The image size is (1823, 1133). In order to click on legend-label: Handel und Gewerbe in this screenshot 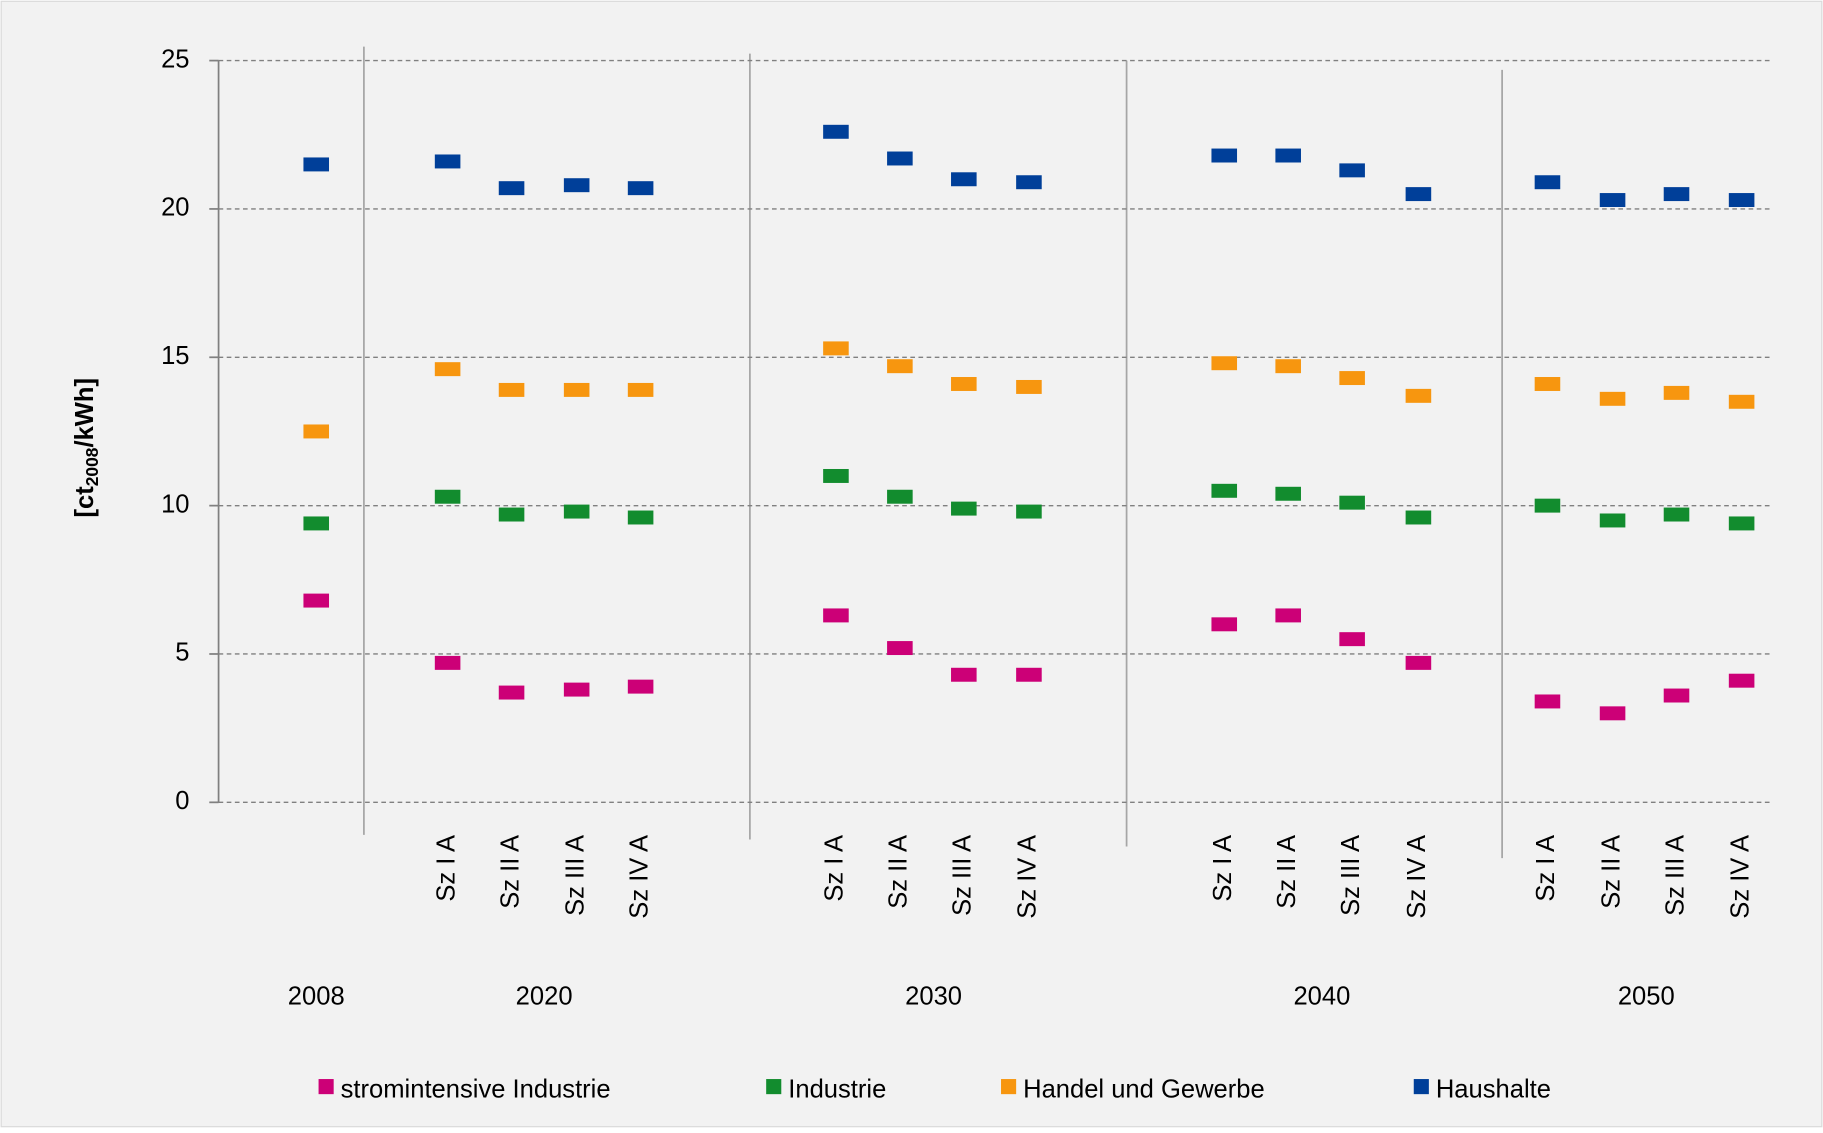, I will do `click(1144, 1089)`.